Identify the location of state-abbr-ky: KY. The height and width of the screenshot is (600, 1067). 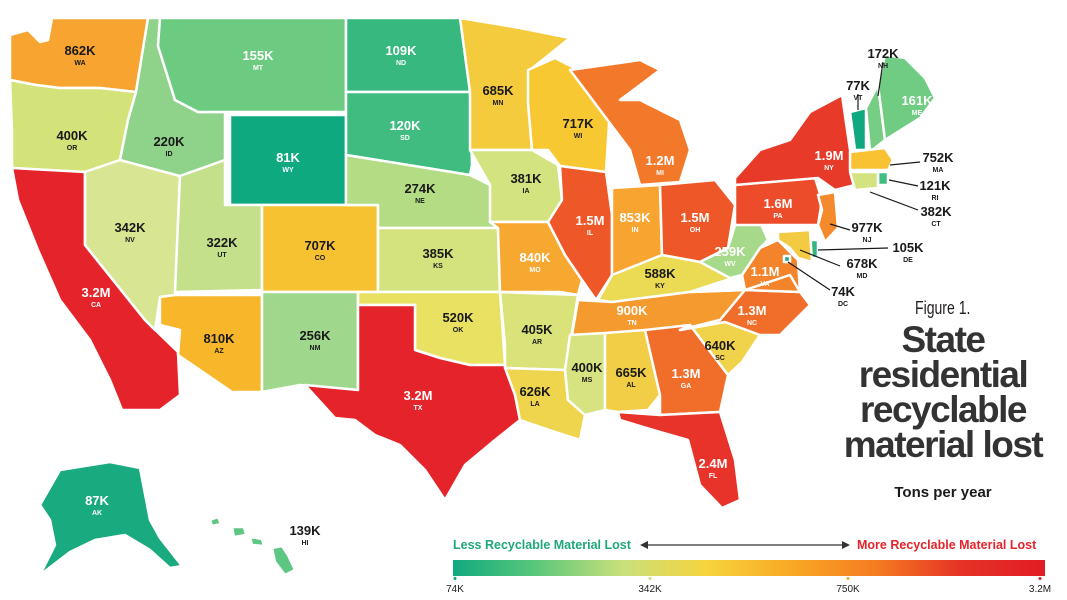
(660, 286).